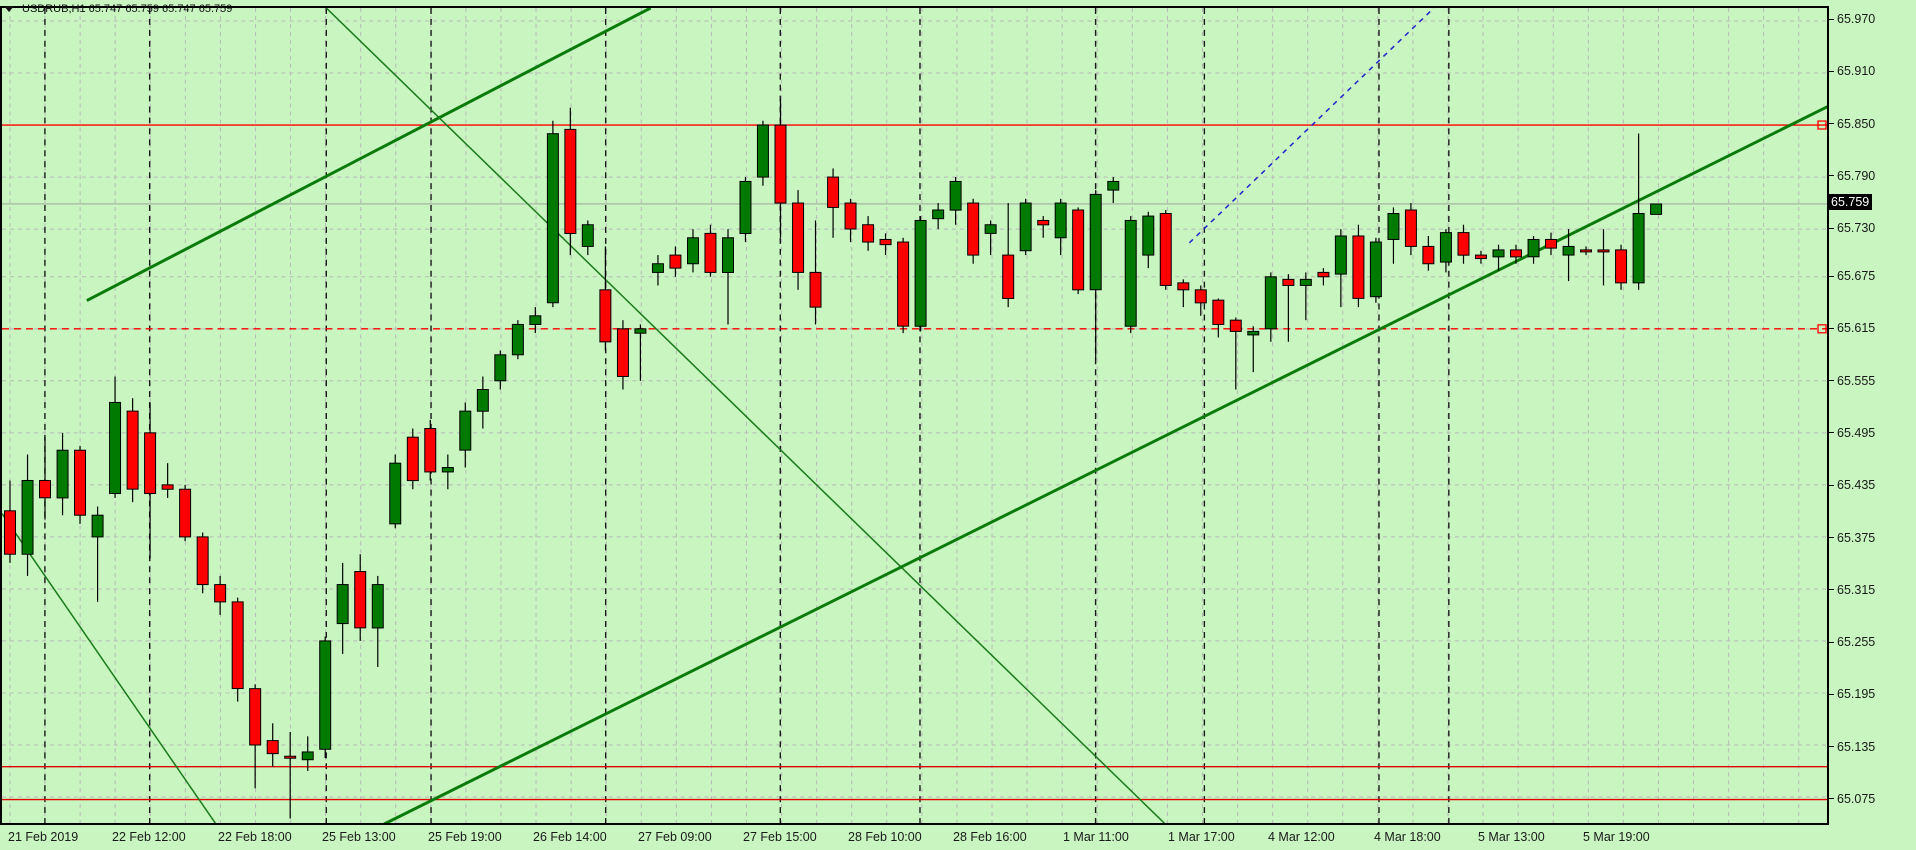 Image resolution: width=1916 pixels, height=850 pixels. What do you see at coordinates (43, 837) in the screenshot?
I see `time-tick-label: 21 Feb 2019` at bounding box center [43, 837].